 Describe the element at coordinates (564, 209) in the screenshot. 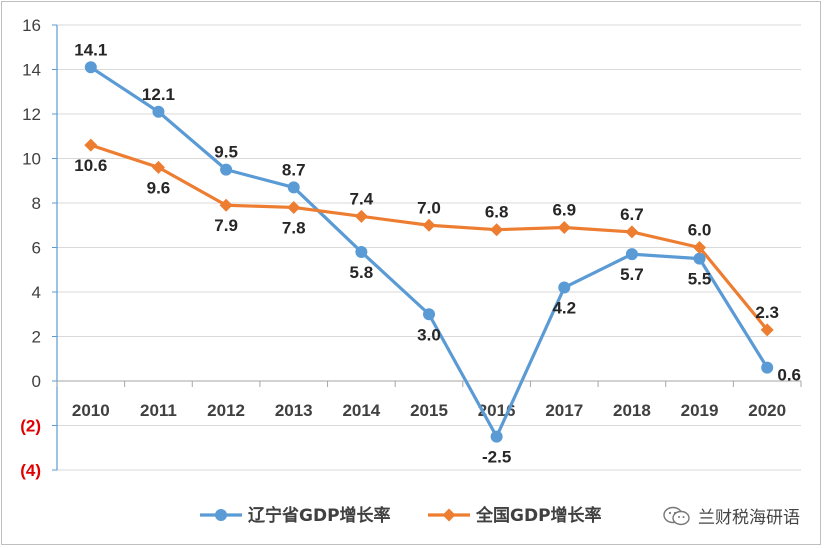

I see `data-label: 6.9` at that location.